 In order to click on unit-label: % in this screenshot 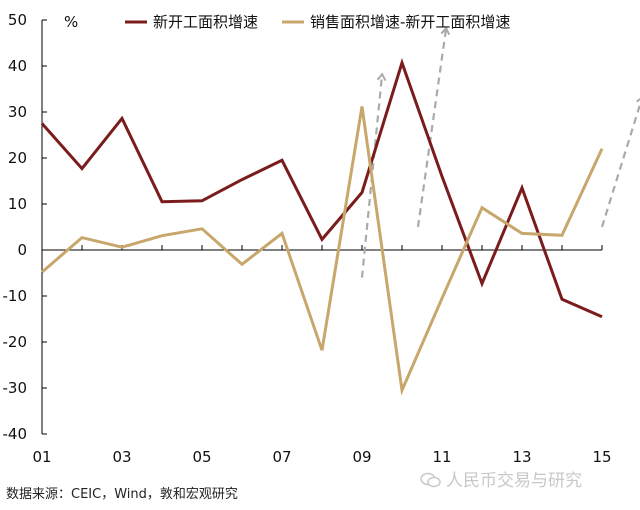, I will do `click(71, 22)`.